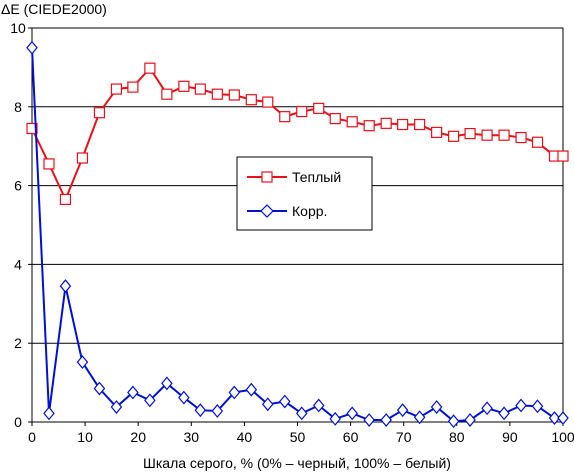  Describe the element at coordinates (404, 437) in the screenshot. I see `x-tick-label: 70` at that location.